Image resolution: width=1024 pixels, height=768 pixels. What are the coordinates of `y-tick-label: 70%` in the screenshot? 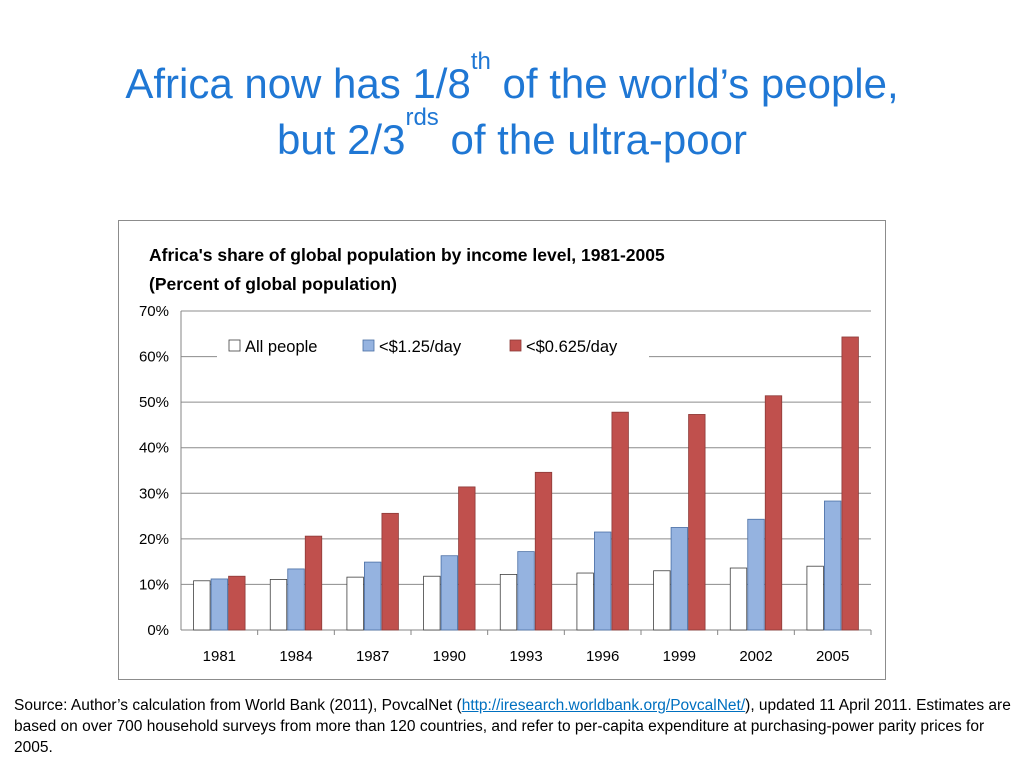 It's located at (154, 311).